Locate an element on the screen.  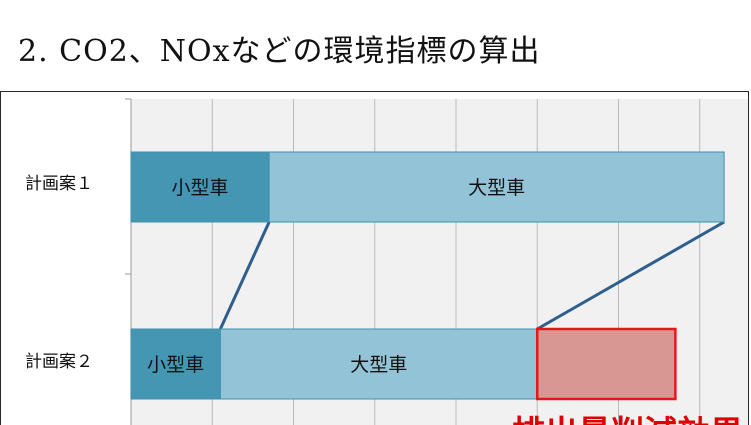
reduction-bar is located at coordinates (606, 364).